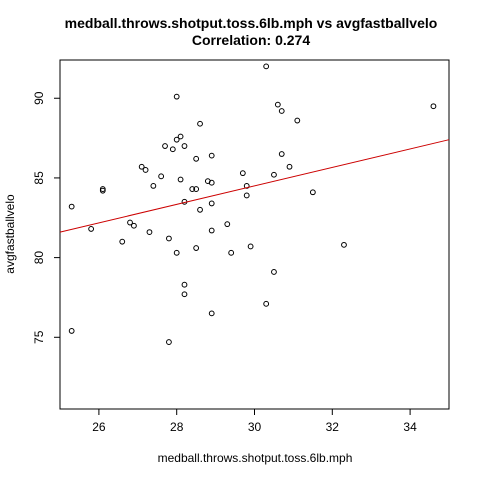 This screenshot has width=480, height=480. What do you see at coordinates (99, 427) in the screenshot?
I see `x-tick-label: 26` at bounding box center [99, 427].